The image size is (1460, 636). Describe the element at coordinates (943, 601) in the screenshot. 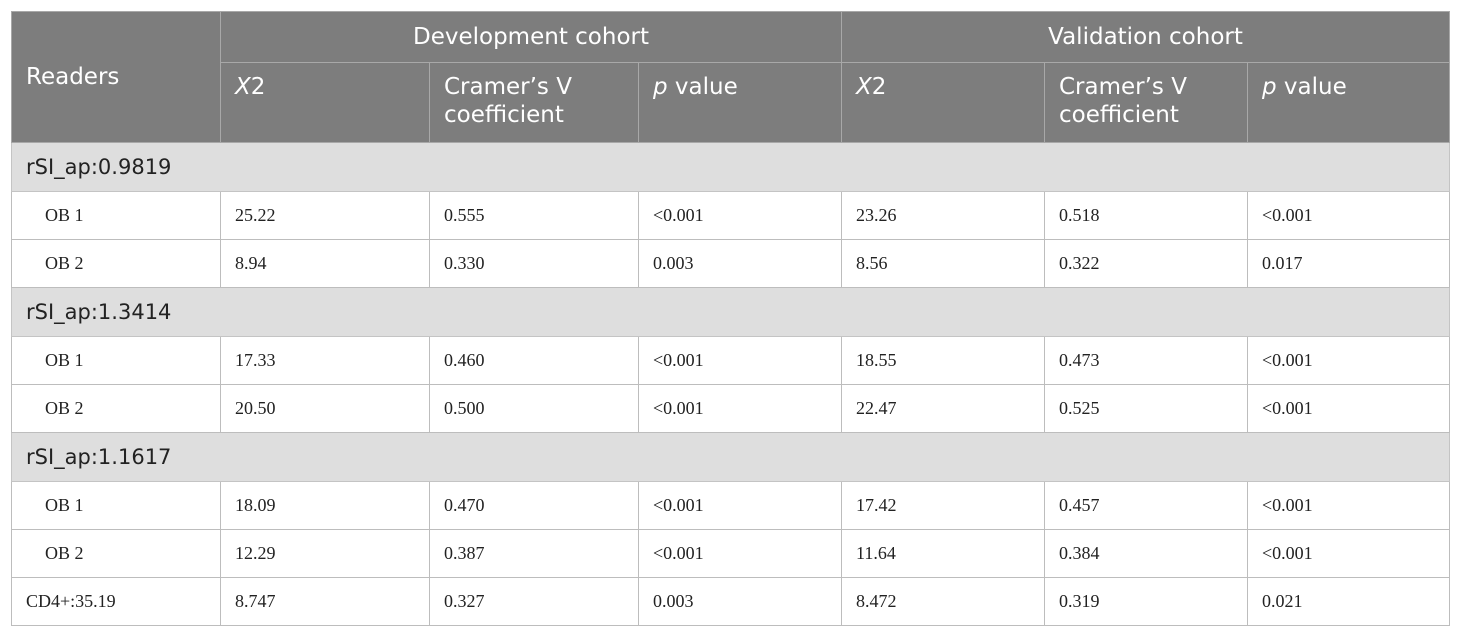

I see `table-cell: 8.472` at that location.